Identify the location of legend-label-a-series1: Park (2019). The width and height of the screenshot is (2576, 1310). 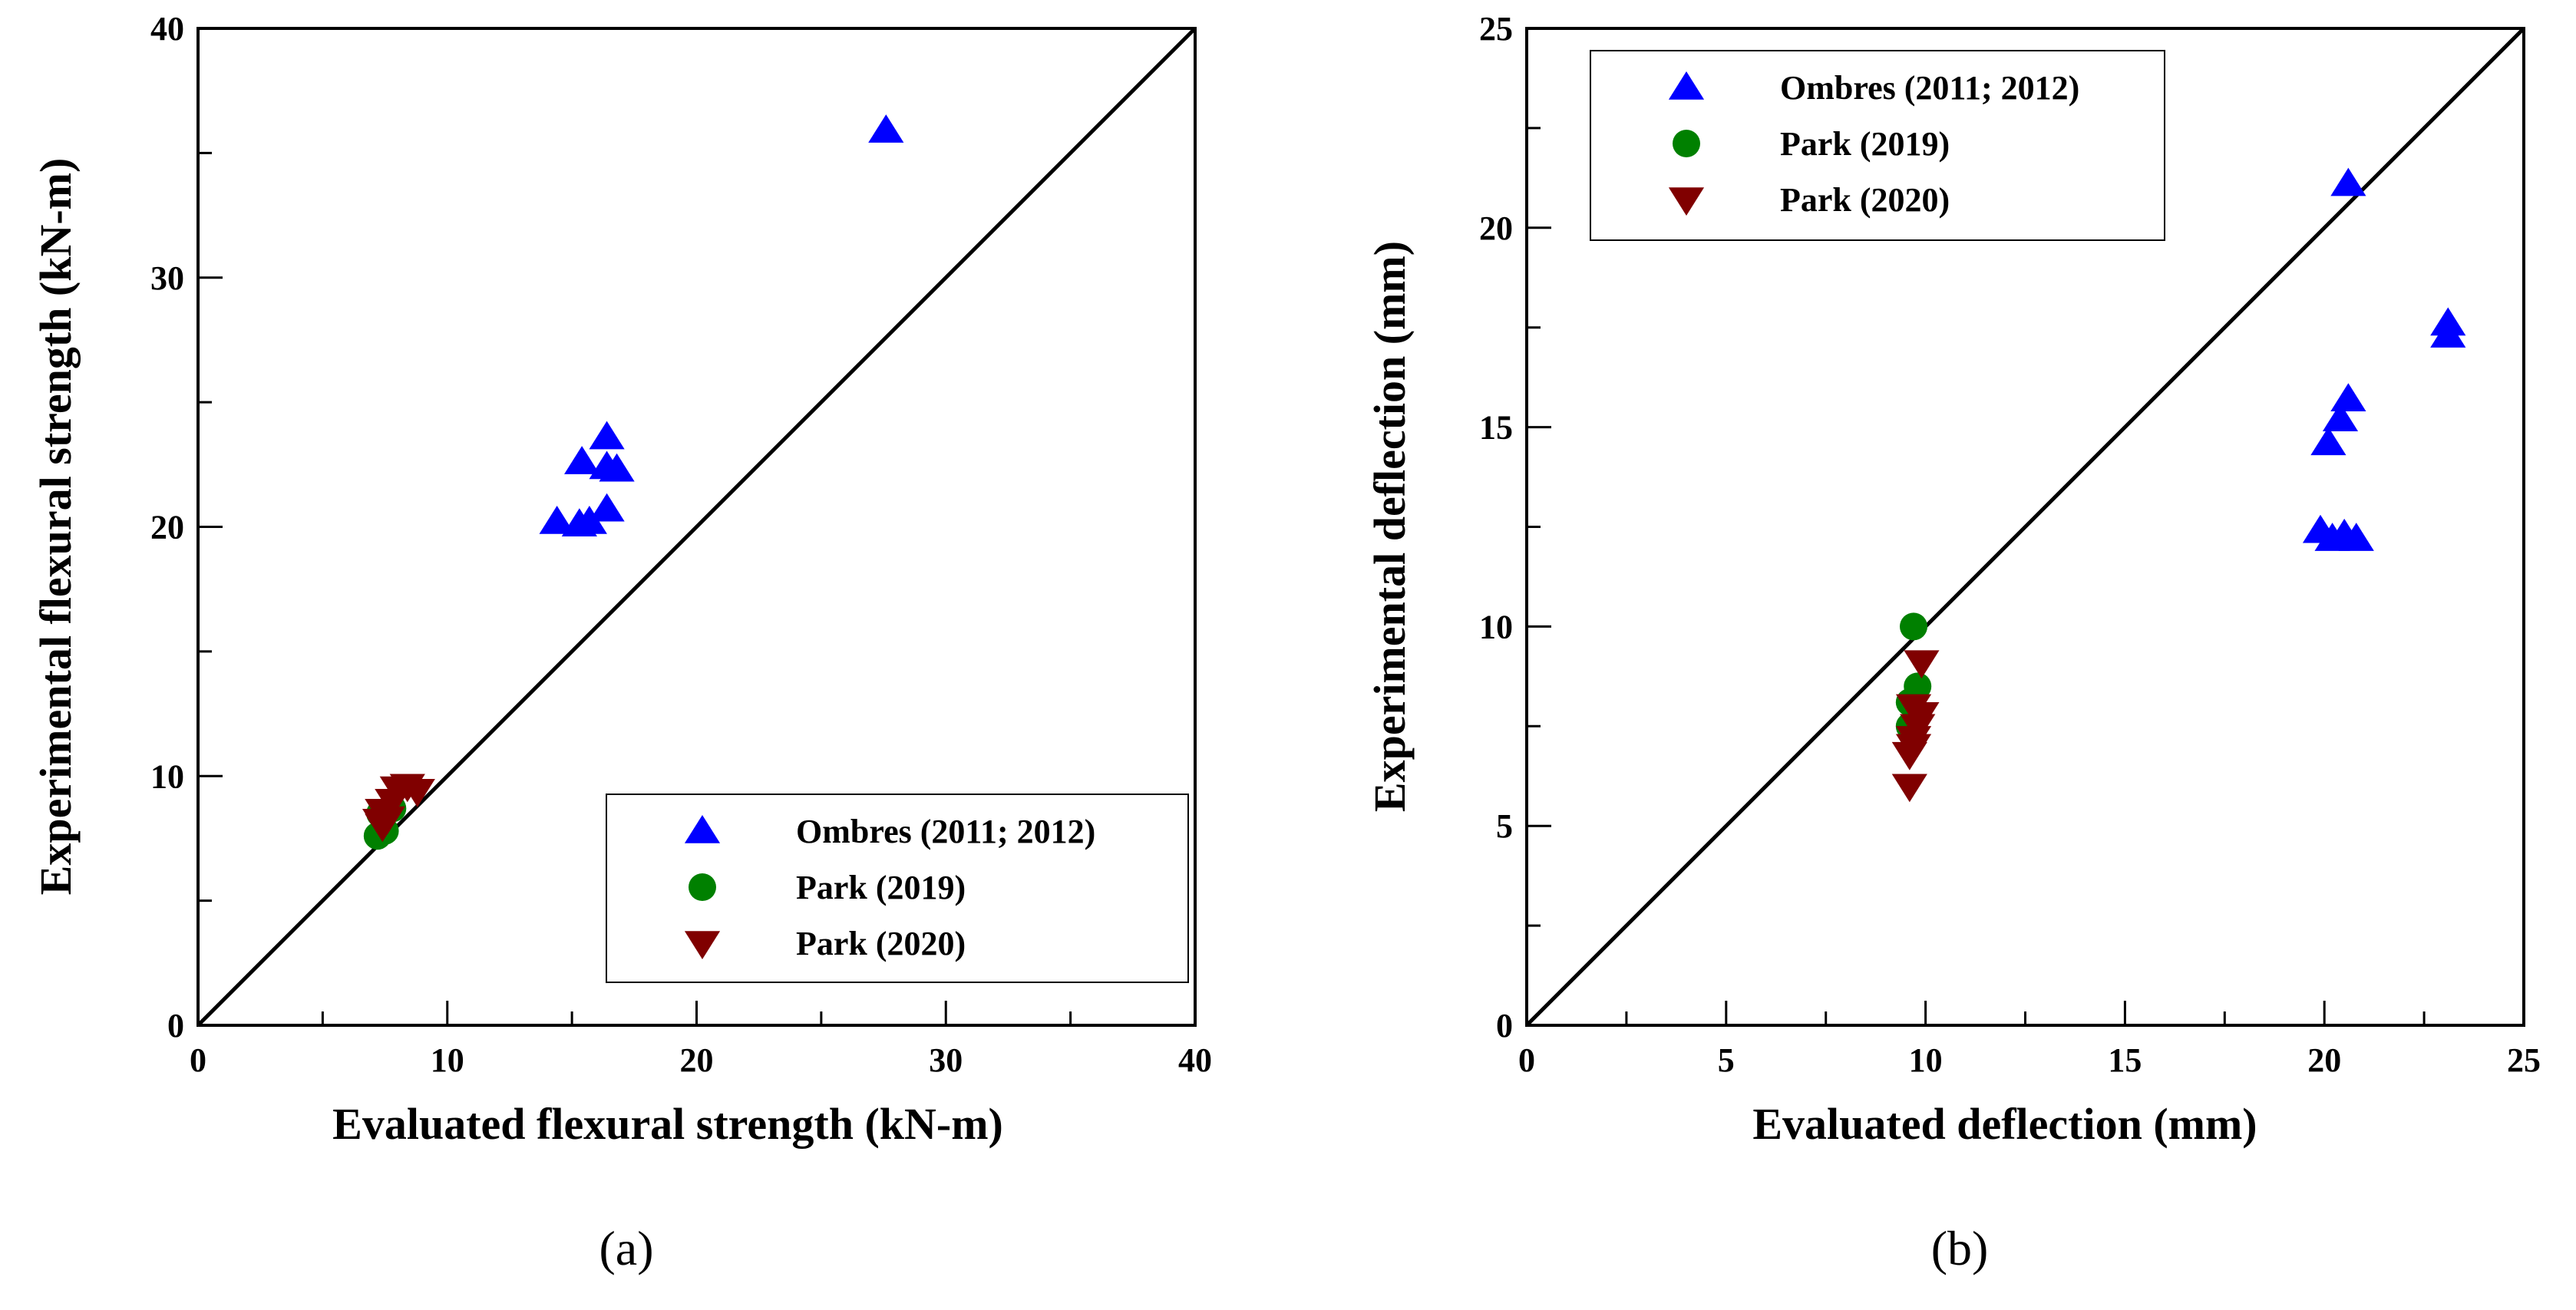
(881, 887).